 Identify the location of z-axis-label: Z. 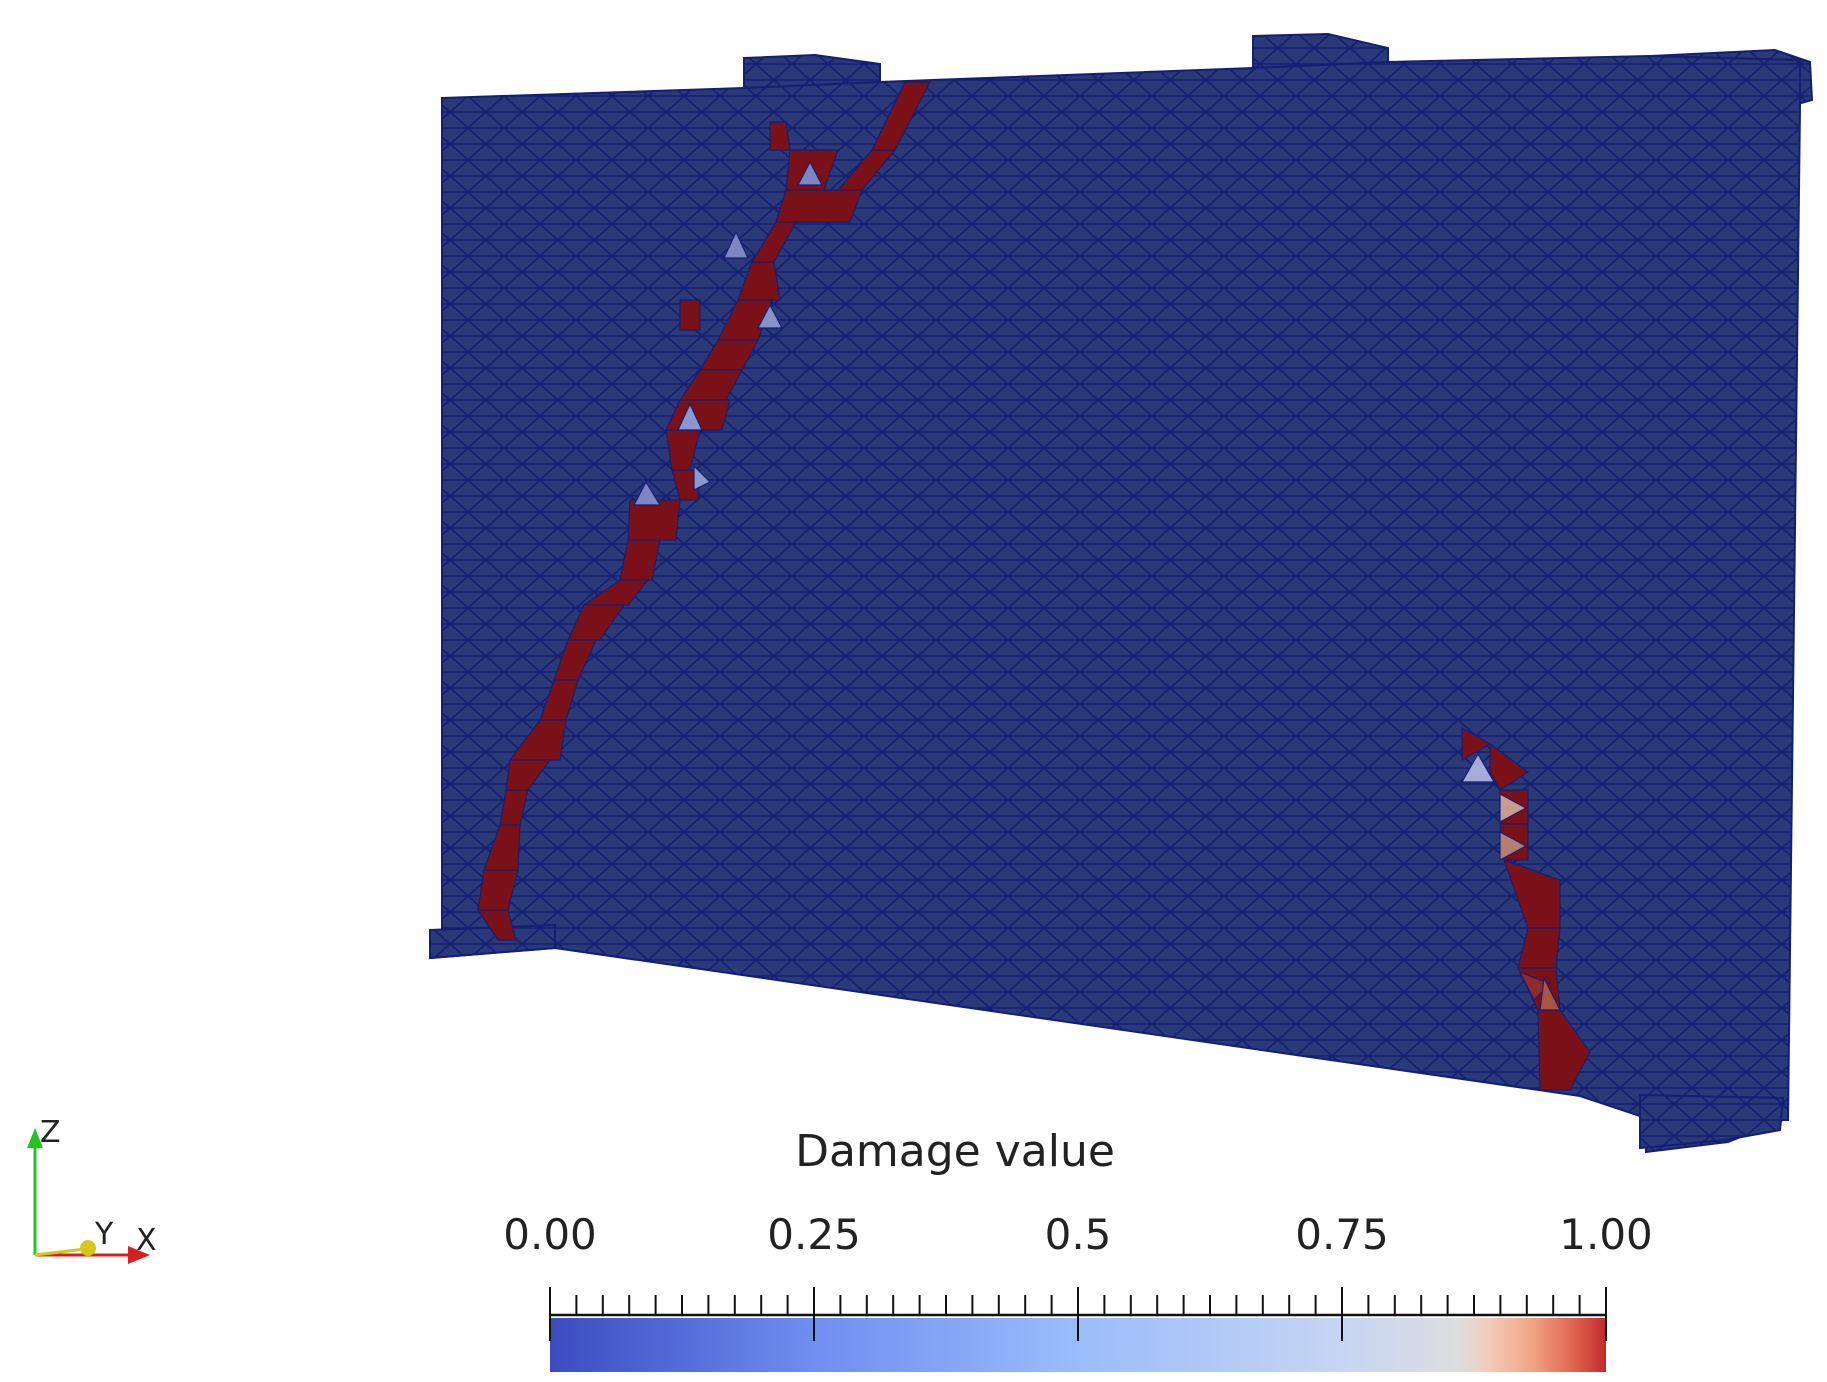
(50, 1132).